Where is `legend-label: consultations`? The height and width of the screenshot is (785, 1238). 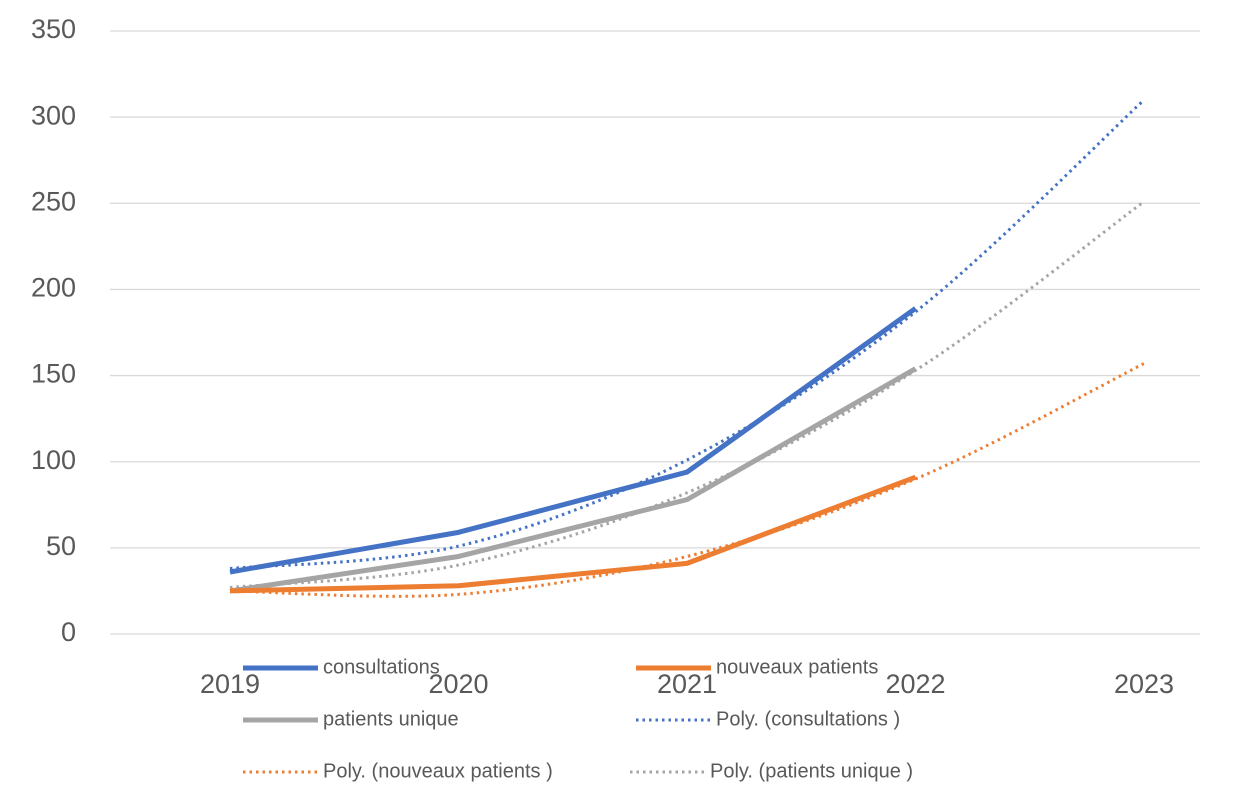 legend-label: consultations is located at coordinates (381, 667).